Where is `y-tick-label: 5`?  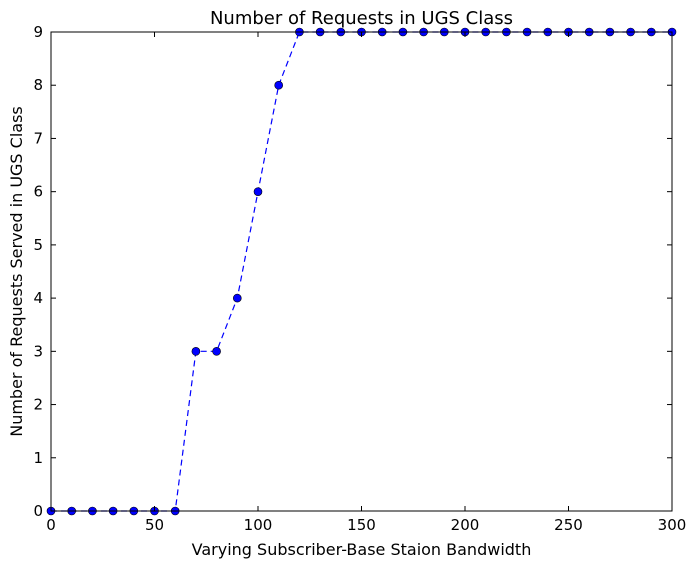
y-tick-label: 5 is located at coordinates (38, 245).